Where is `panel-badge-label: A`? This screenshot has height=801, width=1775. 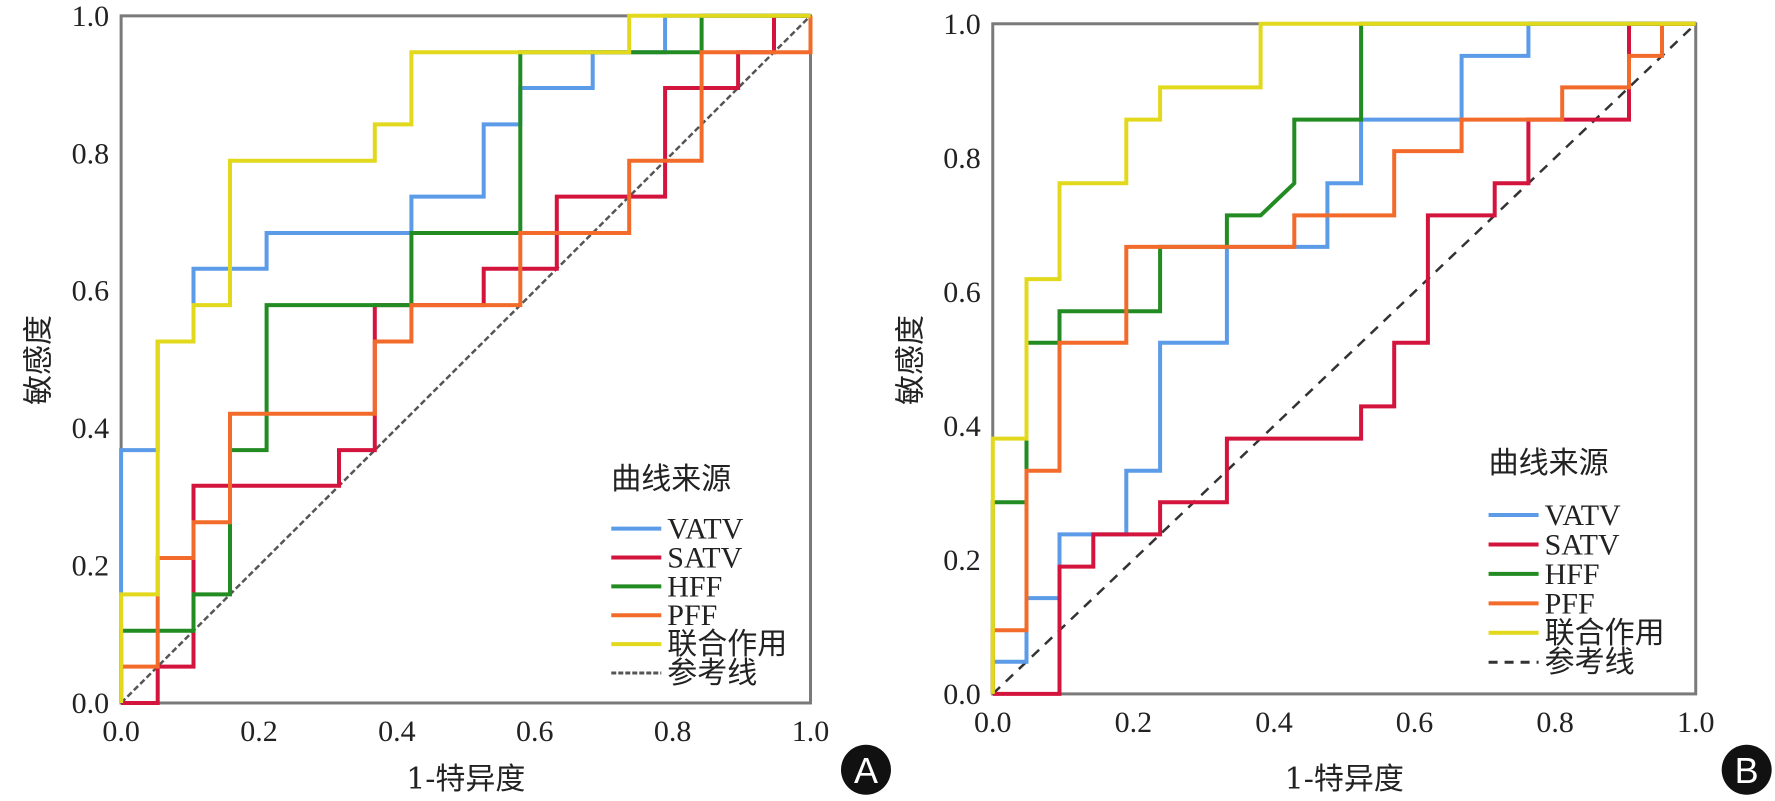
panel-badge-label: A is located at coordinates (866, 770).